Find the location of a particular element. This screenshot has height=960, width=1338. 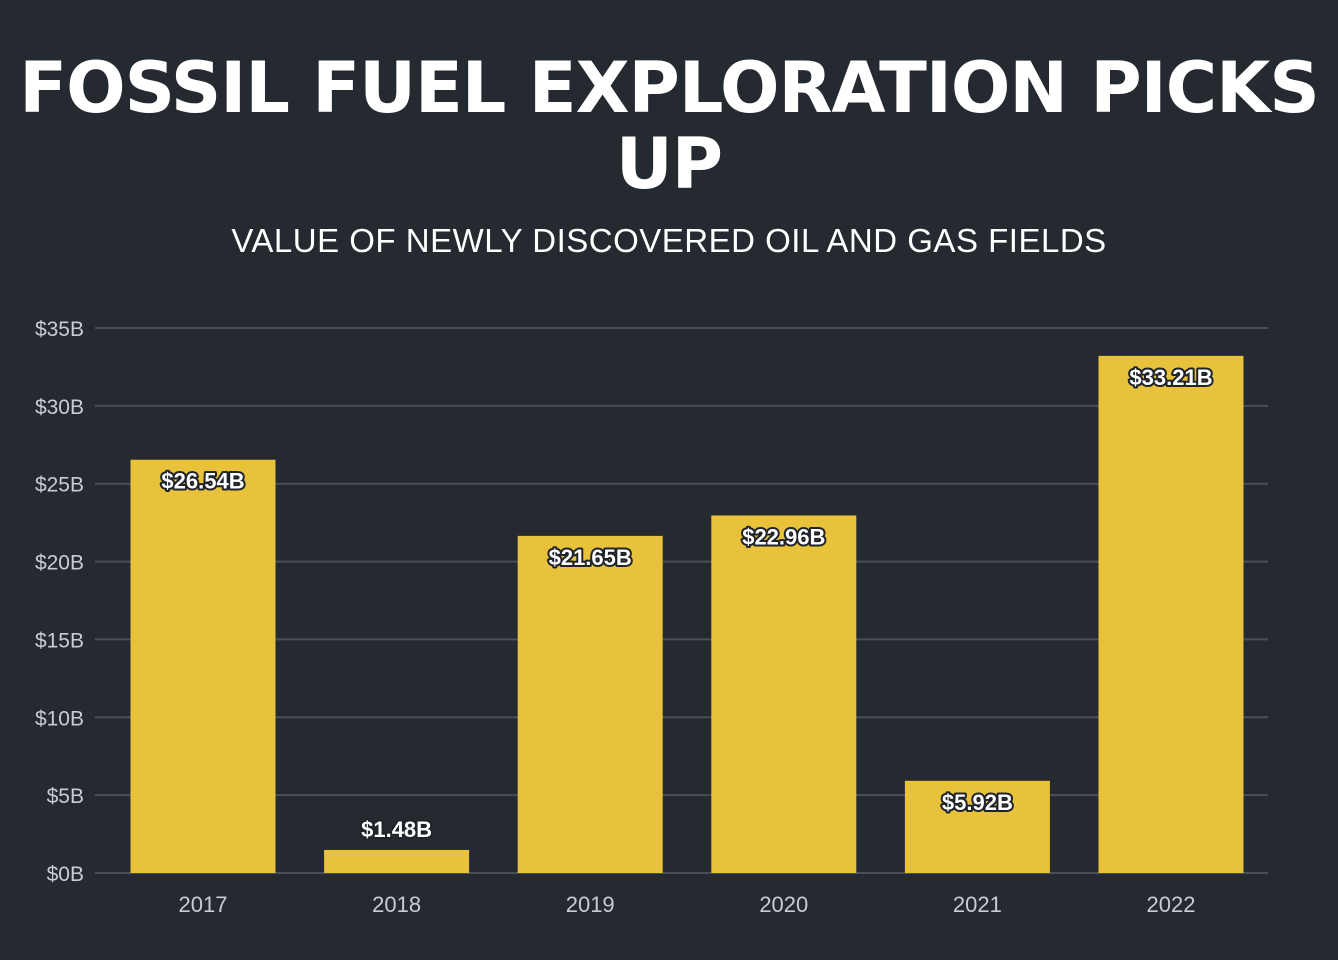

bar-2018 is located at coordinates (397, 861).